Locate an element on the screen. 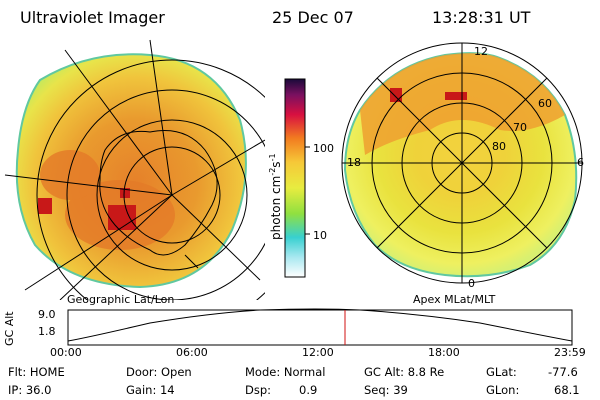  date-label: 25 Dec 07 is located at coordinates (313, 17).